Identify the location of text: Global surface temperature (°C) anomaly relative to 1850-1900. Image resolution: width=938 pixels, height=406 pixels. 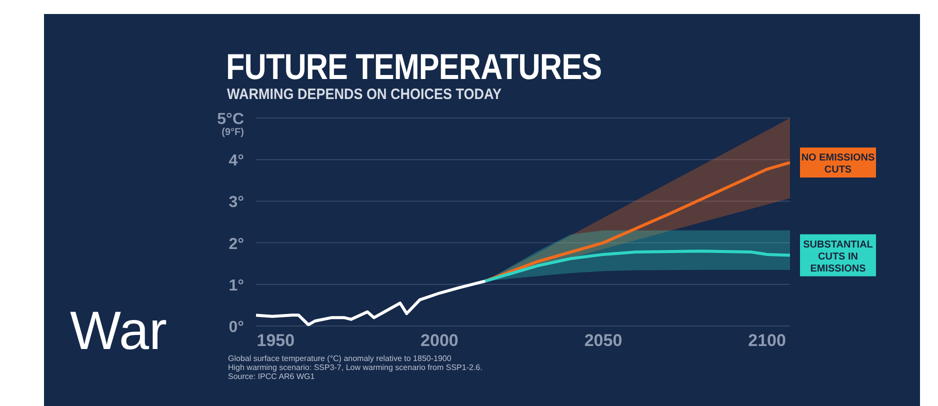
(340, 358).